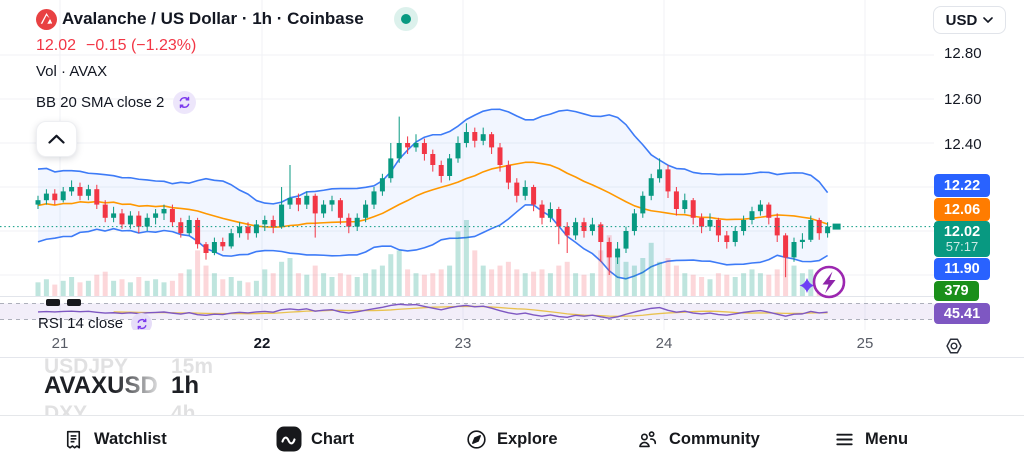  What do you see at coordinates (107, 386) in the screenshot?
I see `background-symbol: AVAXUSD` at bounding box center [107, 386].